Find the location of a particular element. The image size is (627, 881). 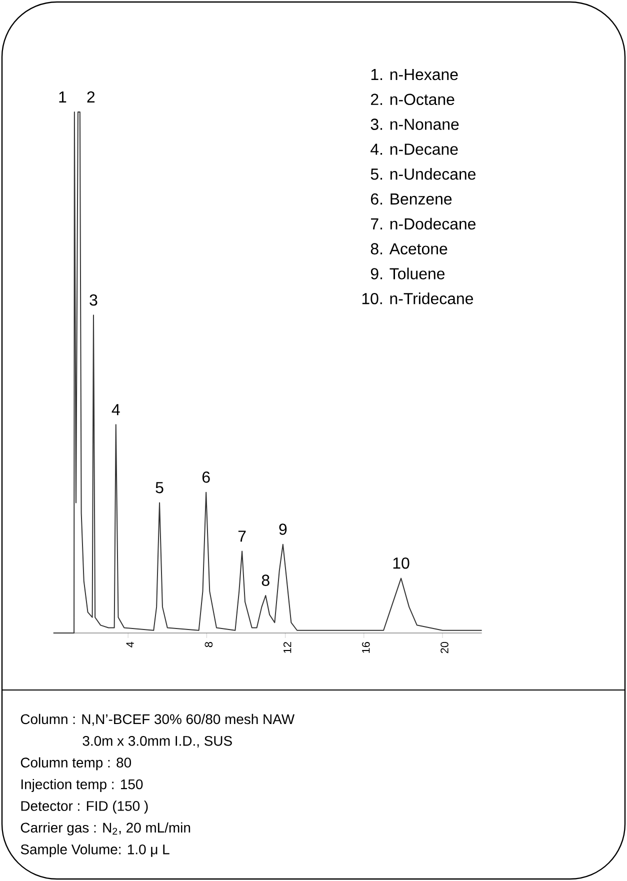

annotation: 2 is located at coordinates (91, 96).